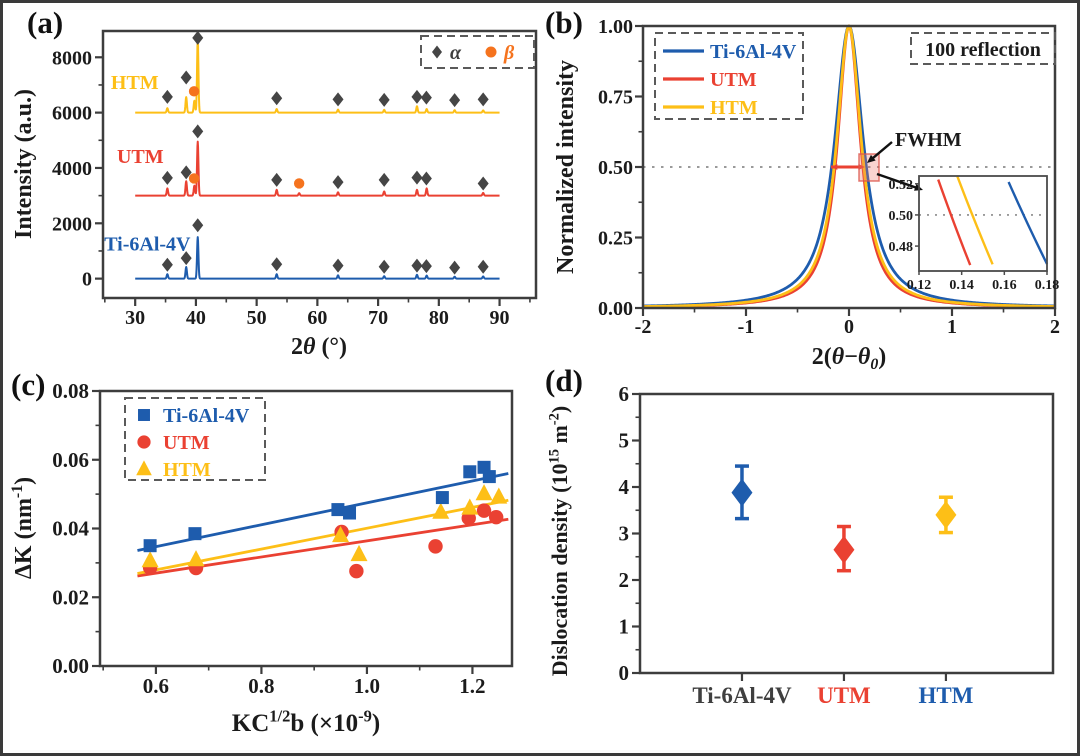 Image resolution: width=1080 pixels, height=756 pixels. What do you see at coordinates (72, 114) in the screenshot?
I see `svg-text: 6000` at bounding box center [72, 114].